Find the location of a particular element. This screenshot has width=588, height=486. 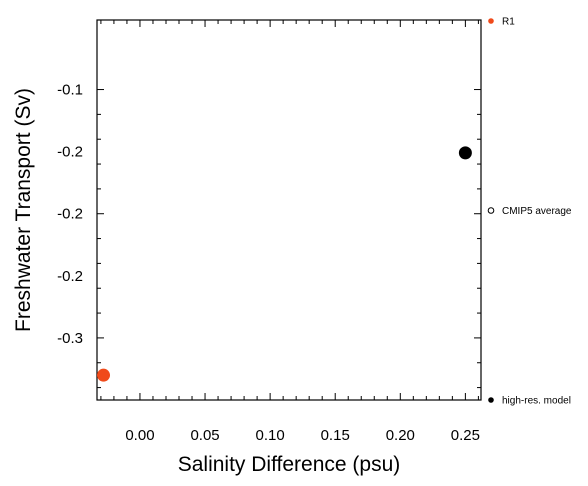

x-axis-title: Salinity Difference (psu) is located at coordinates (289, 464).